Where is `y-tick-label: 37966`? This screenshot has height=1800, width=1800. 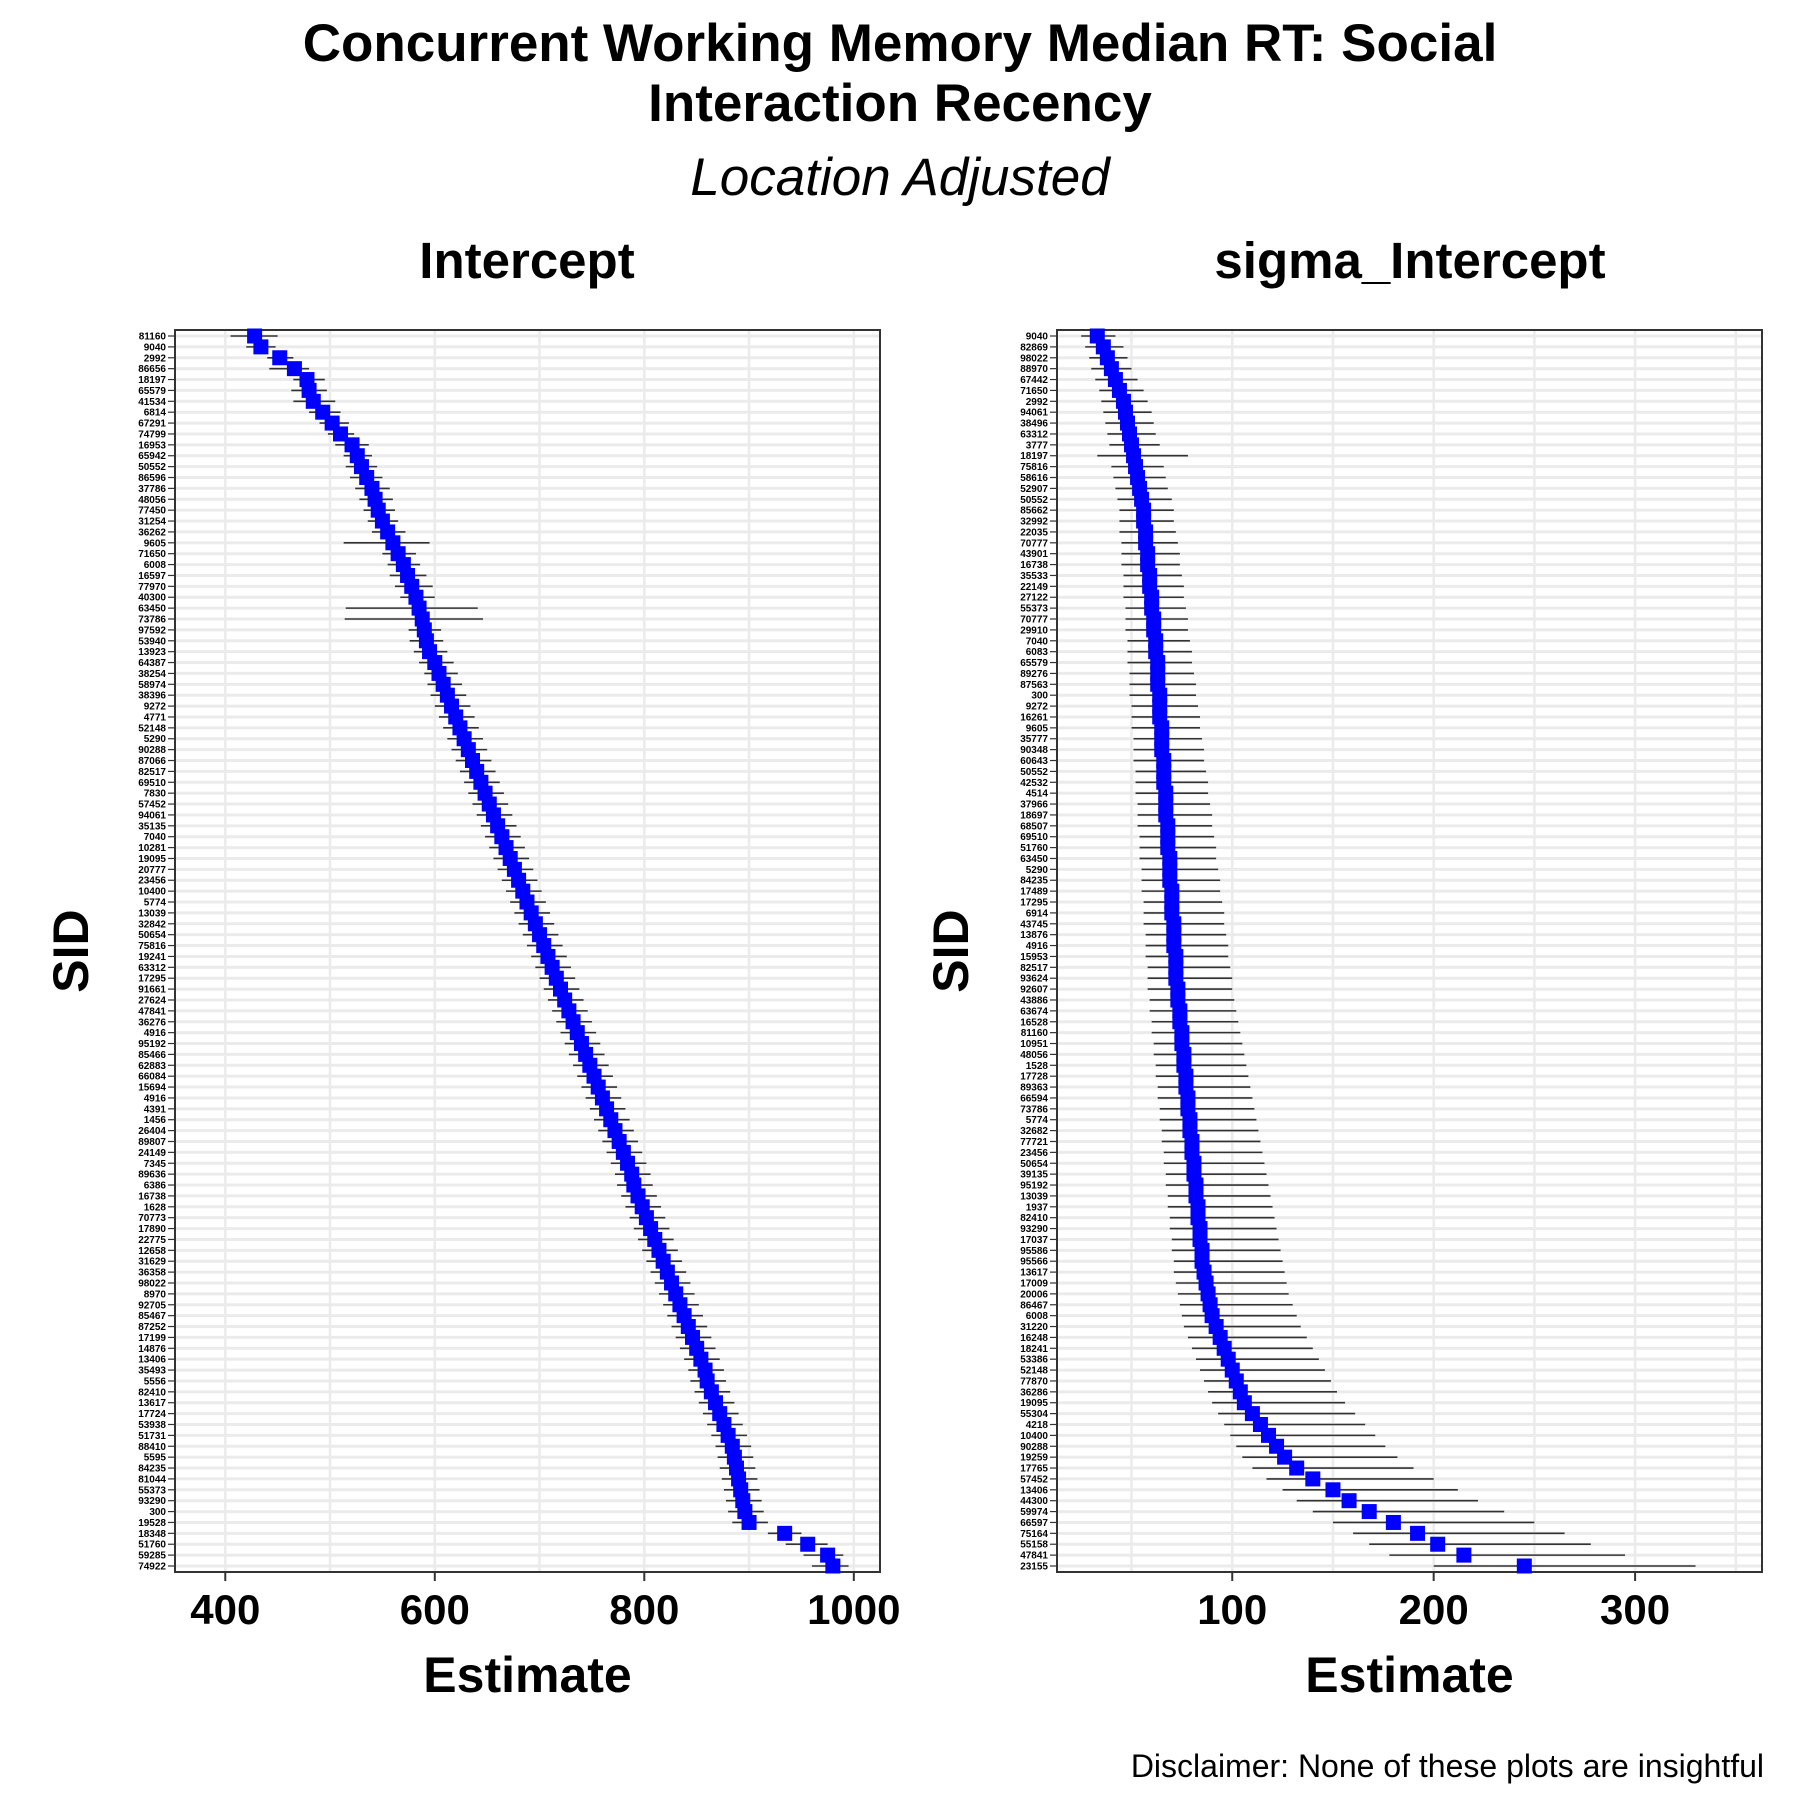 y-tick-label: 37966 is located at coordinates (1034, 805).